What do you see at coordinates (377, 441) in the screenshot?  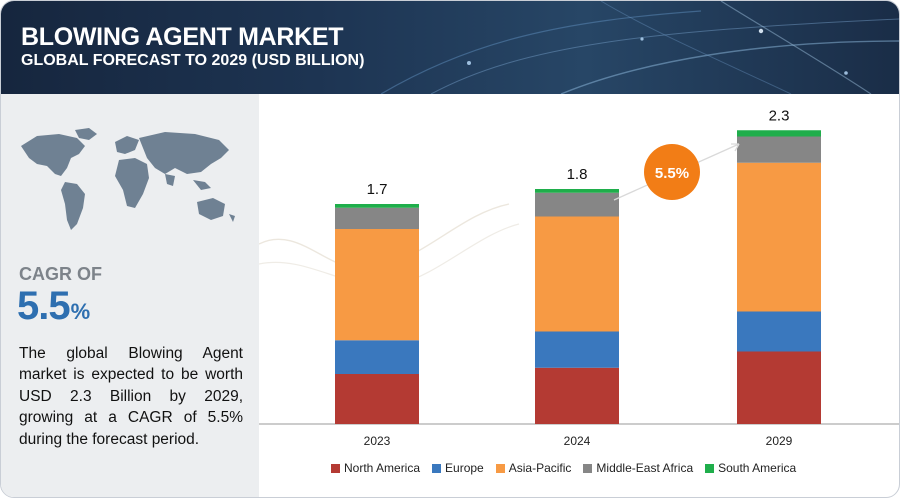 I see `x-tick-label: 2023` at bounding box center [377, 441].